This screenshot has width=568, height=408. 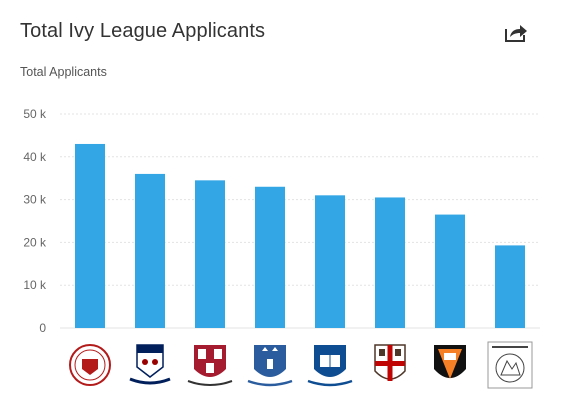 What do you see at coordinates (35, 200) in the screenshot?
I see `y-tick-label: 30 k` at bounding box center [35, 200].